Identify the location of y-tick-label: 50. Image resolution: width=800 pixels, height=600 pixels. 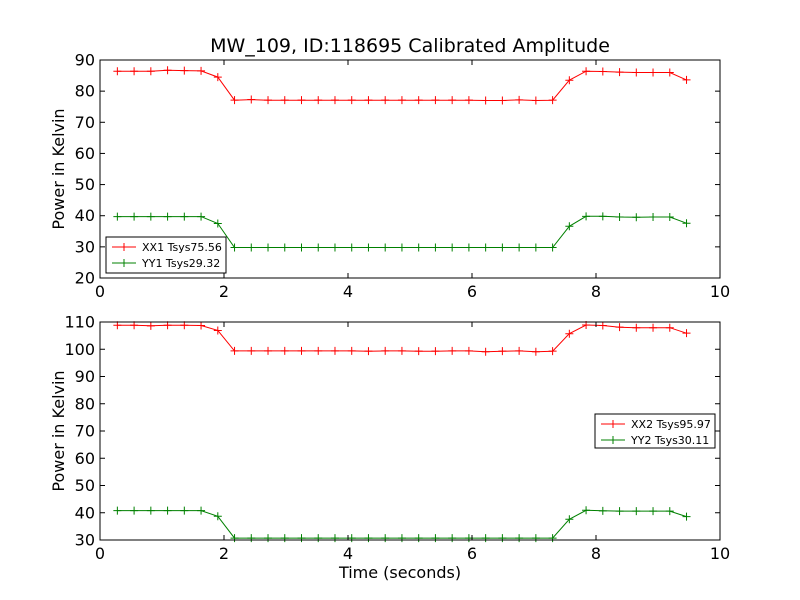
(85, 485).